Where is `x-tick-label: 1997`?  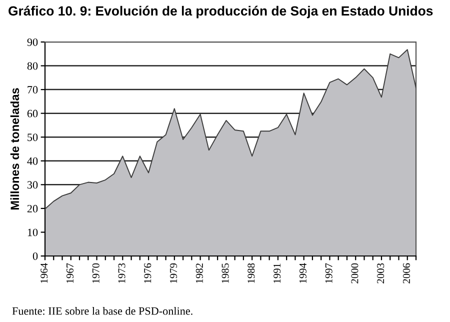
x-tick-label: 1997 is located at coordinates (328, 273).